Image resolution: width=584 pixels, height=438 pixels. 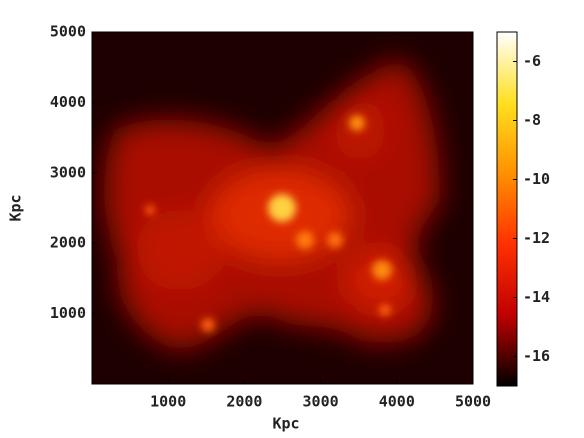 What do you see at coordinates (68, 102) in the screenshot?
I see `y-tick-label: 4000` at bounding box center [68, 102].